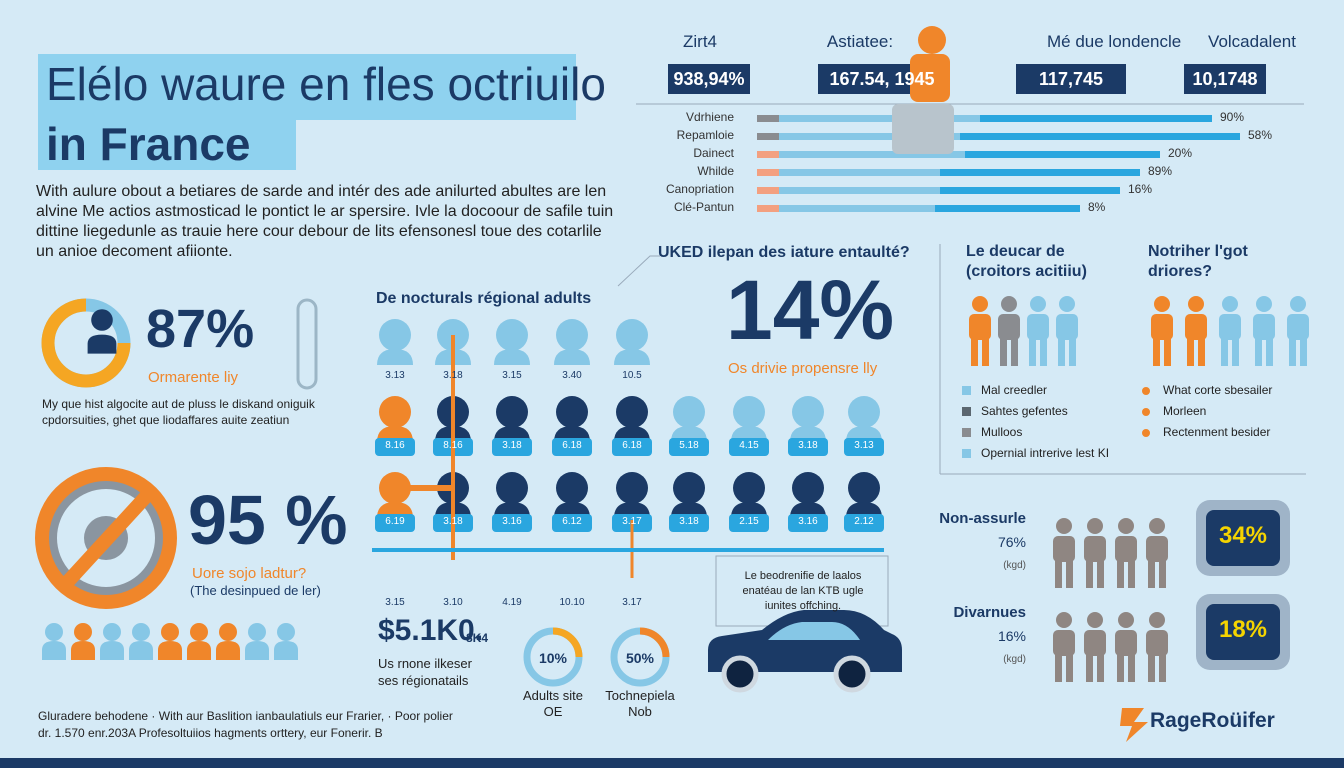 Image resolution: width=1344 pixels, height=768 pixels. What do you see at coordinates (572, 445) in the screenshot?
I see `head-label: 6.18` at bounding box center [572, 445].